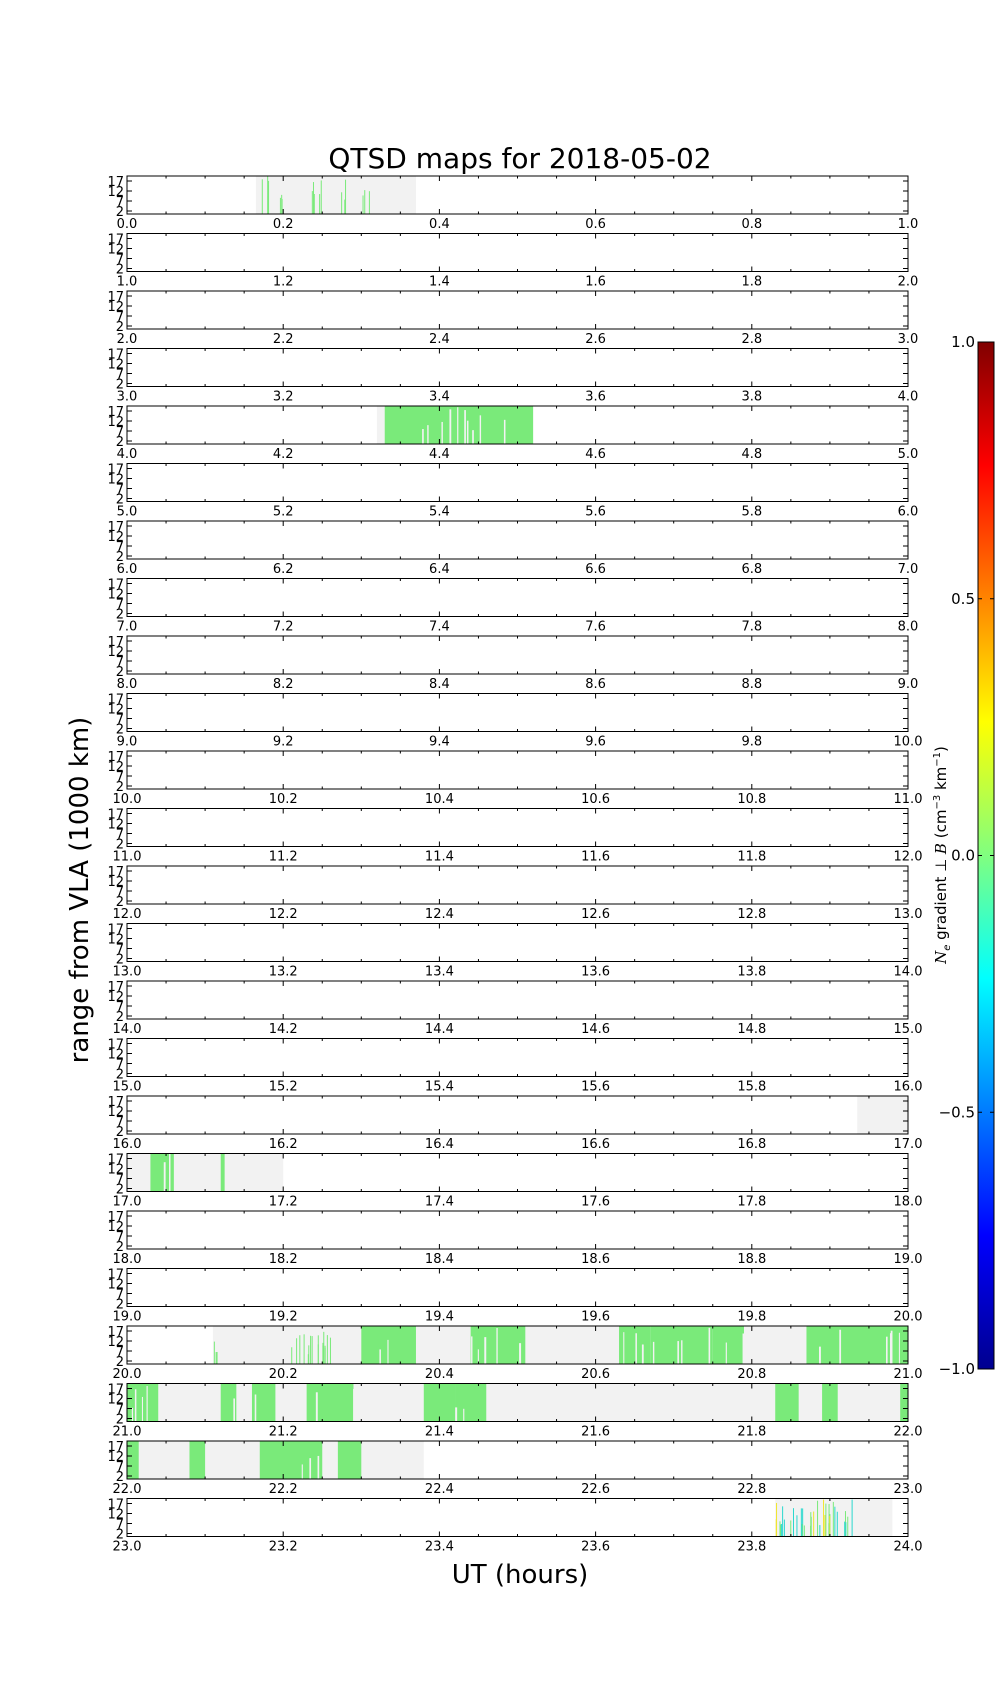 Image resolution: width=1000 pixels, height=1700 pixels. Describe the element at coordinates (595, 1144) in the screenshot. I see `x-tick-label: 16.6` at that location.